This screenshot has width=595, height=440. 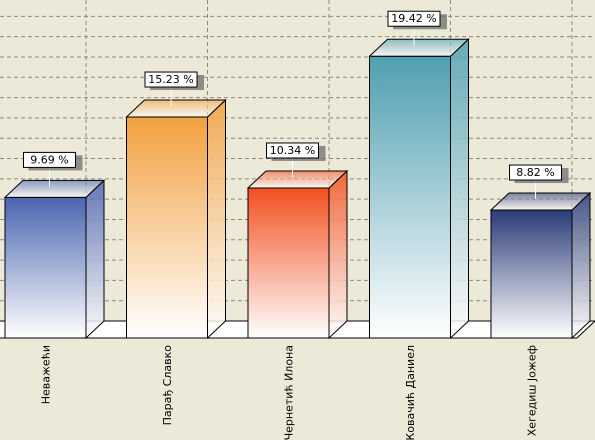 What do you see at coordinates (410, 392) in the screenshot?
I see `x-tick-label: Ковачић Даниел` at bounding box center [410, 392].